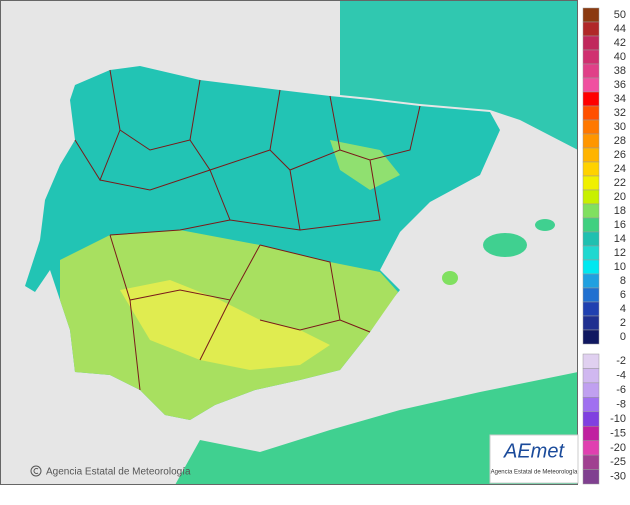 This screenshot has height=505, width=630. I want to click on legend-label: 34, so click(620, 99).